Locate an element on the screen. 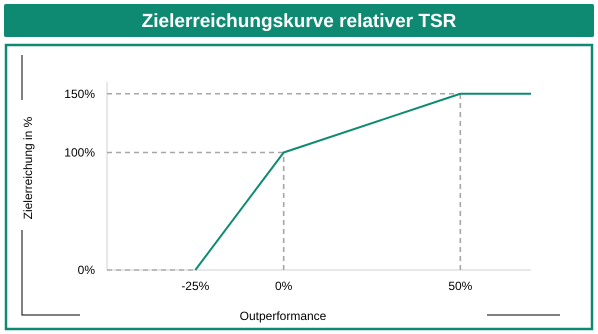 The height and width of the screenshot is (334, 598). y-tick-label: 150% is located at coordinates (80, 93).